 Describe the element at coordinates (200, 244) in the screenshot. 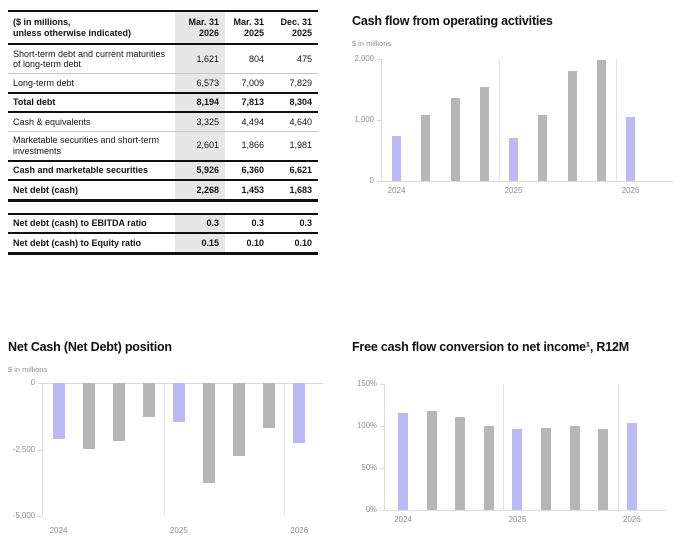

I see `row-value: 0.15` at that location.